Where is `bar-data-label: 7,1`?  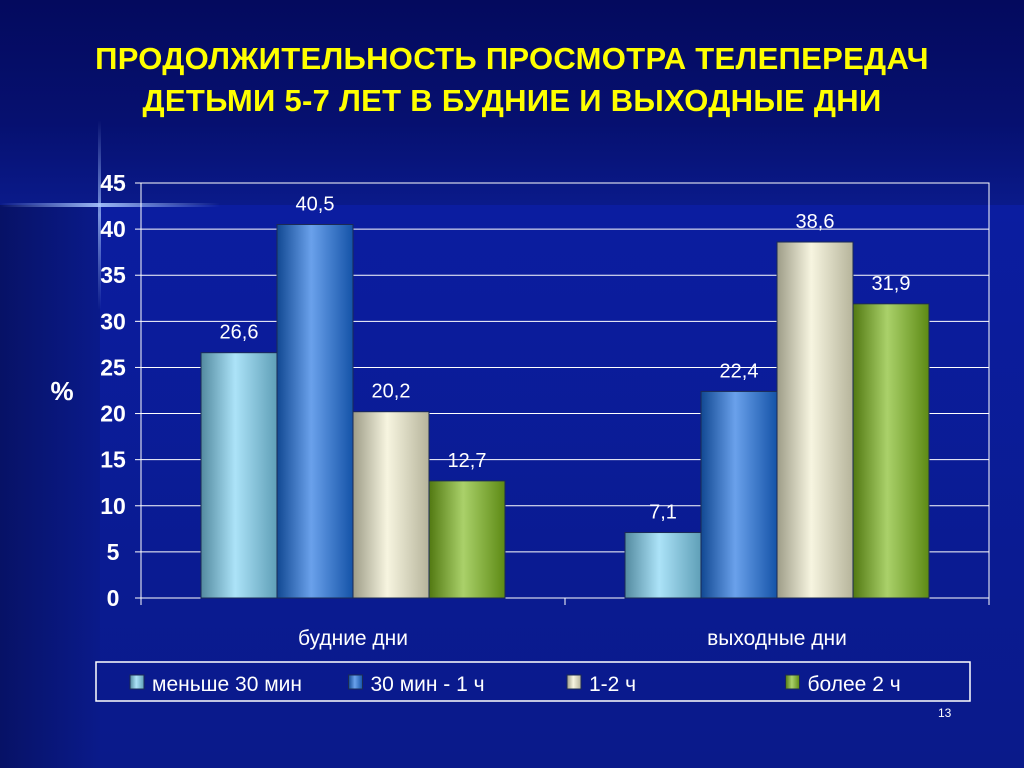
bar-data-label: 7,1 is located at coordinates (663, 513).